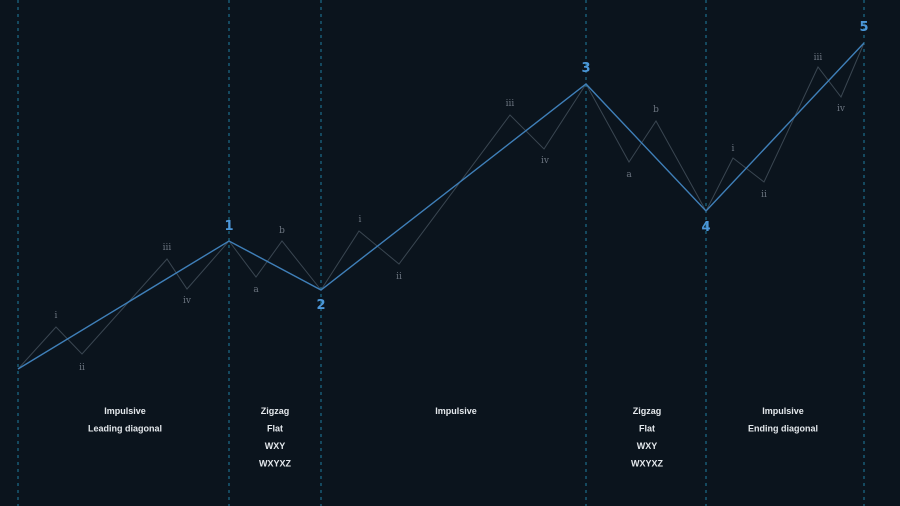 The height and width of the screenshot is (506, 900). What do you see at coordinates (125, 429) in the screenshot?
I see `wave-caption-line: Leading diagonal` at bounding box center [125, 429].